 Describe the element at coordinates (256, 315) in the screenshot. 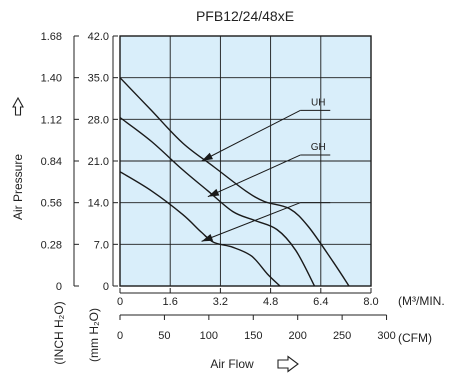

I see `x-axes: 0 1.6 3.2 4.8 6.4 8.0 0 50 100 150 200 250 300` at that location.